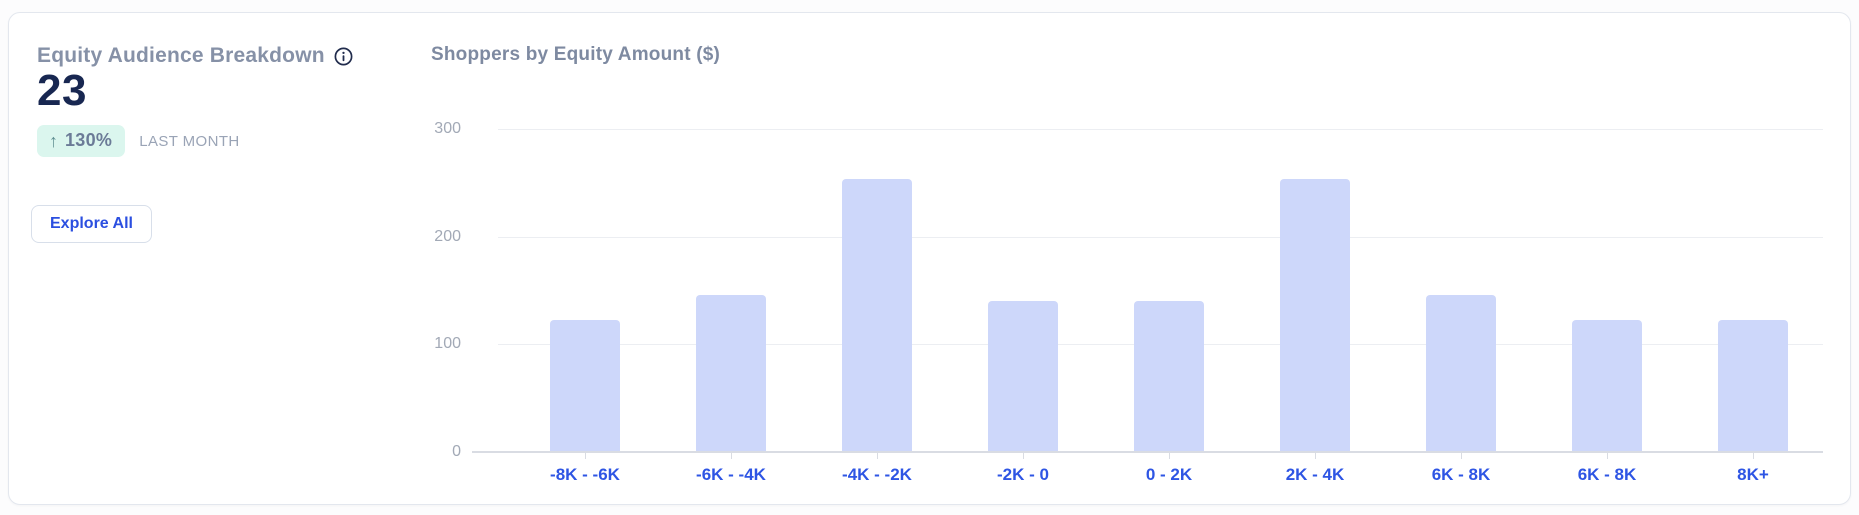  Describe the element at coordinates (181, 55) in the screenshot. I see `summary-title: Equity Audience Breakdown` at that location.